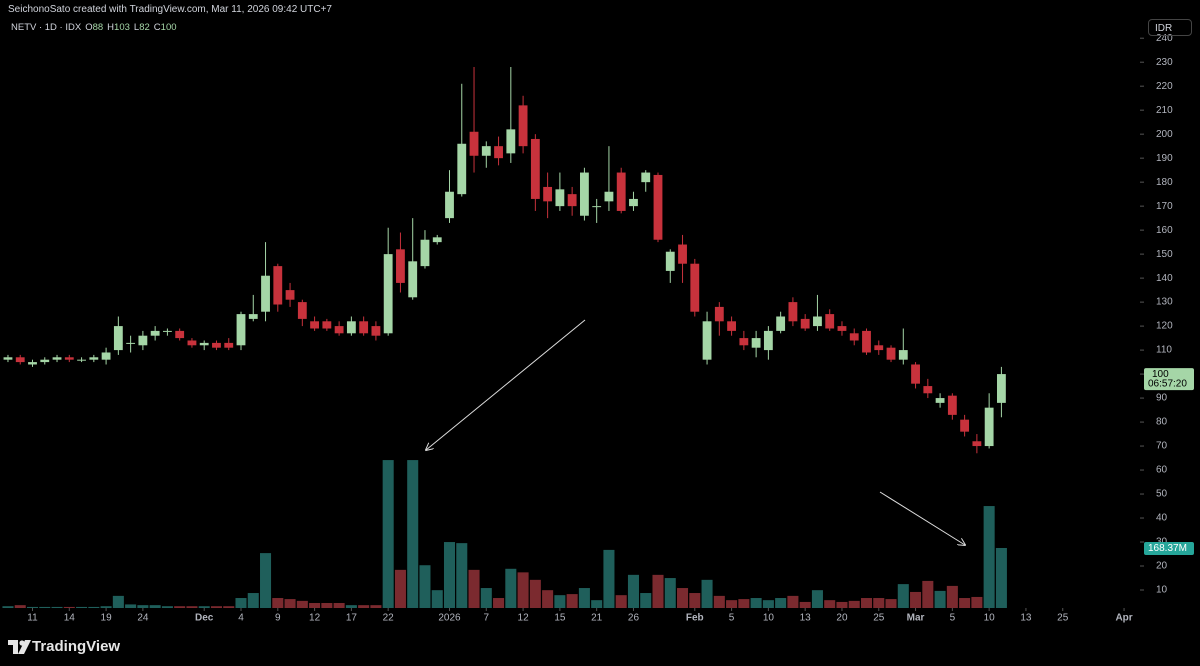  What do you see at coordinates (389, 618) in the screenshot?
I see `x-tick-label: 22` at bounding box center [389, 618].